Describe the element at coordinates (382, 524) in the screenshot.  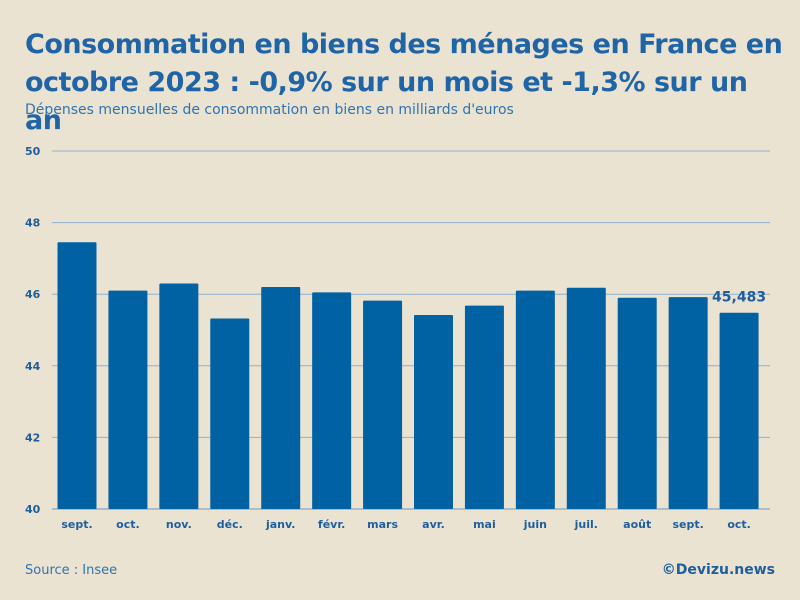
I see `x-tick-label: mars` at that location.